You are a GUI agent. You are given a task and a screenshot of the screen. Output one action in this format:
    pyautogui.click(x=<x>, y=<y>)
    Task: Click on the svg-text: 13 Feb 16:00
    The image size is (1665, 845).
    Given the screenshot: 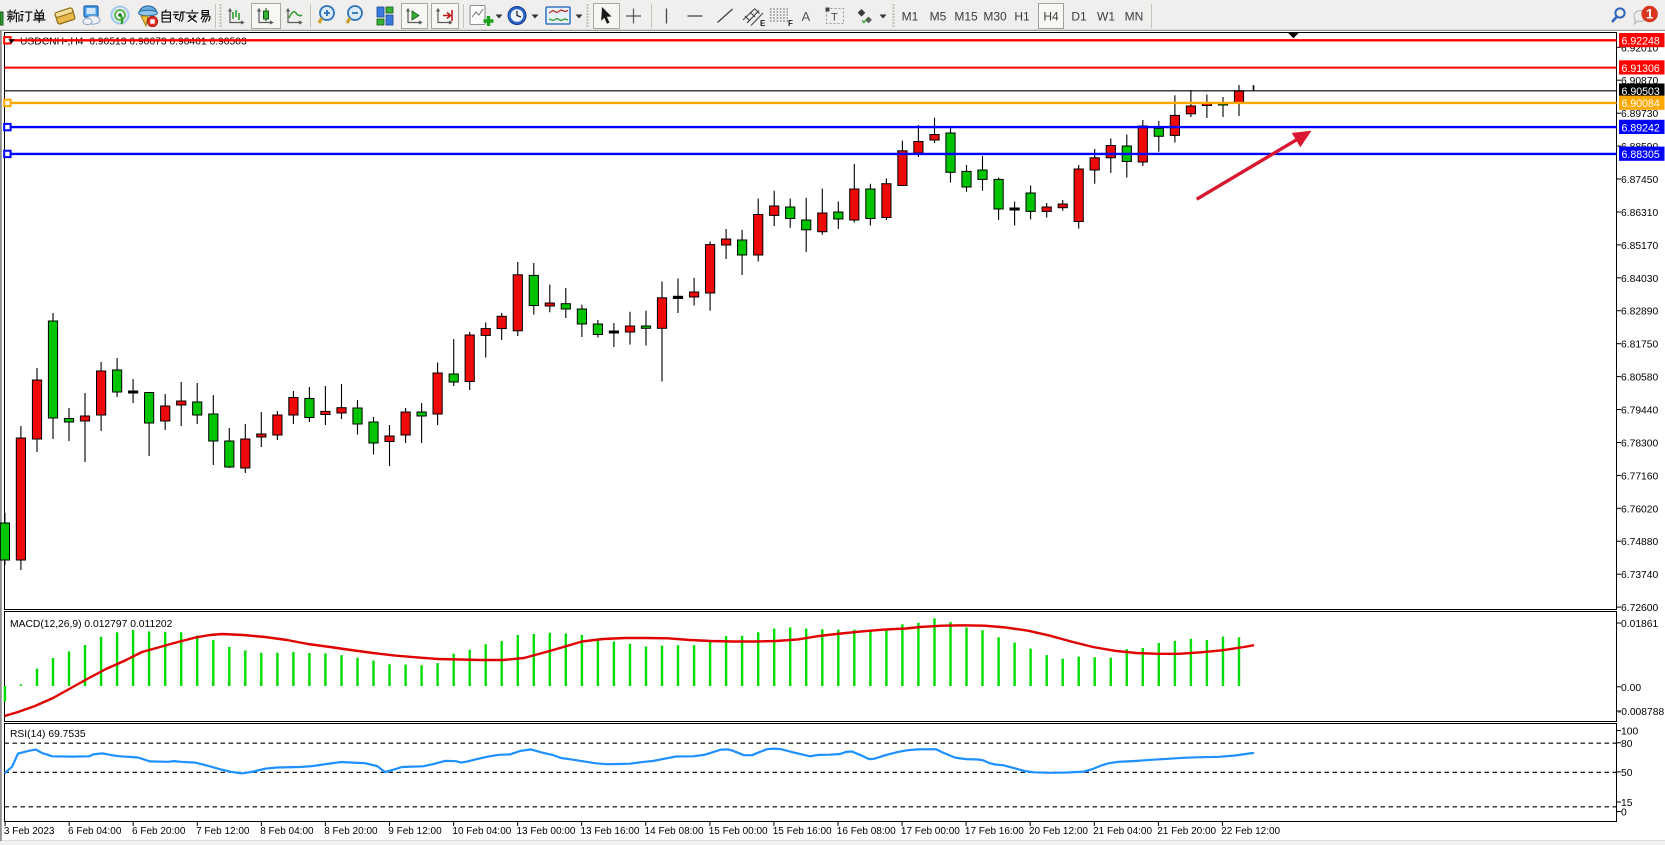 What is the action you would take?
    pyautogui.click(x=610, y=831)
    